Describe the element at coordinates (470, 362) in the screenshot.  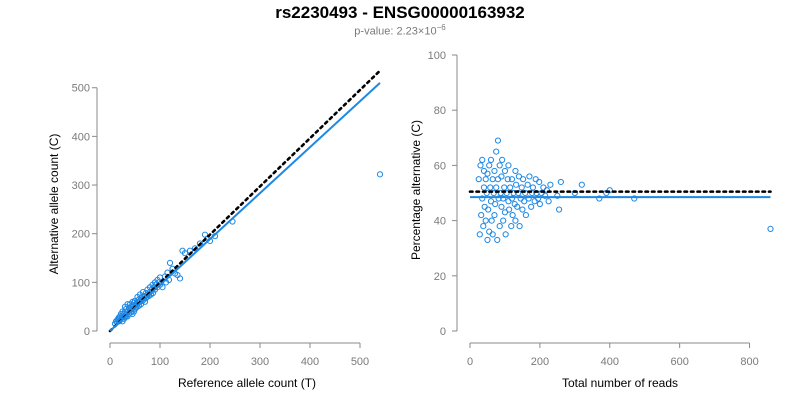
I see `right-x-tick-label: 0` at that location.